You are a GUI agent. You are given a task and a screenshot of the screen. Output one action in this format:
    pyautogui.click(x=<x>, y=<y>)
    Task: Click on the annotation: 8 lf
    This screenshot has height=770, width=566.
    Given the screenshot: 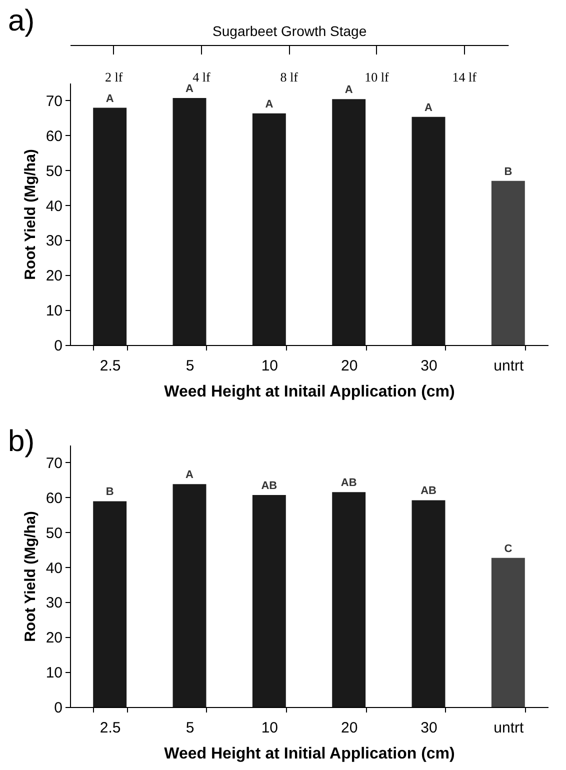 What is the action you would take?
    pyautogui.click(x=289, y=77)
    